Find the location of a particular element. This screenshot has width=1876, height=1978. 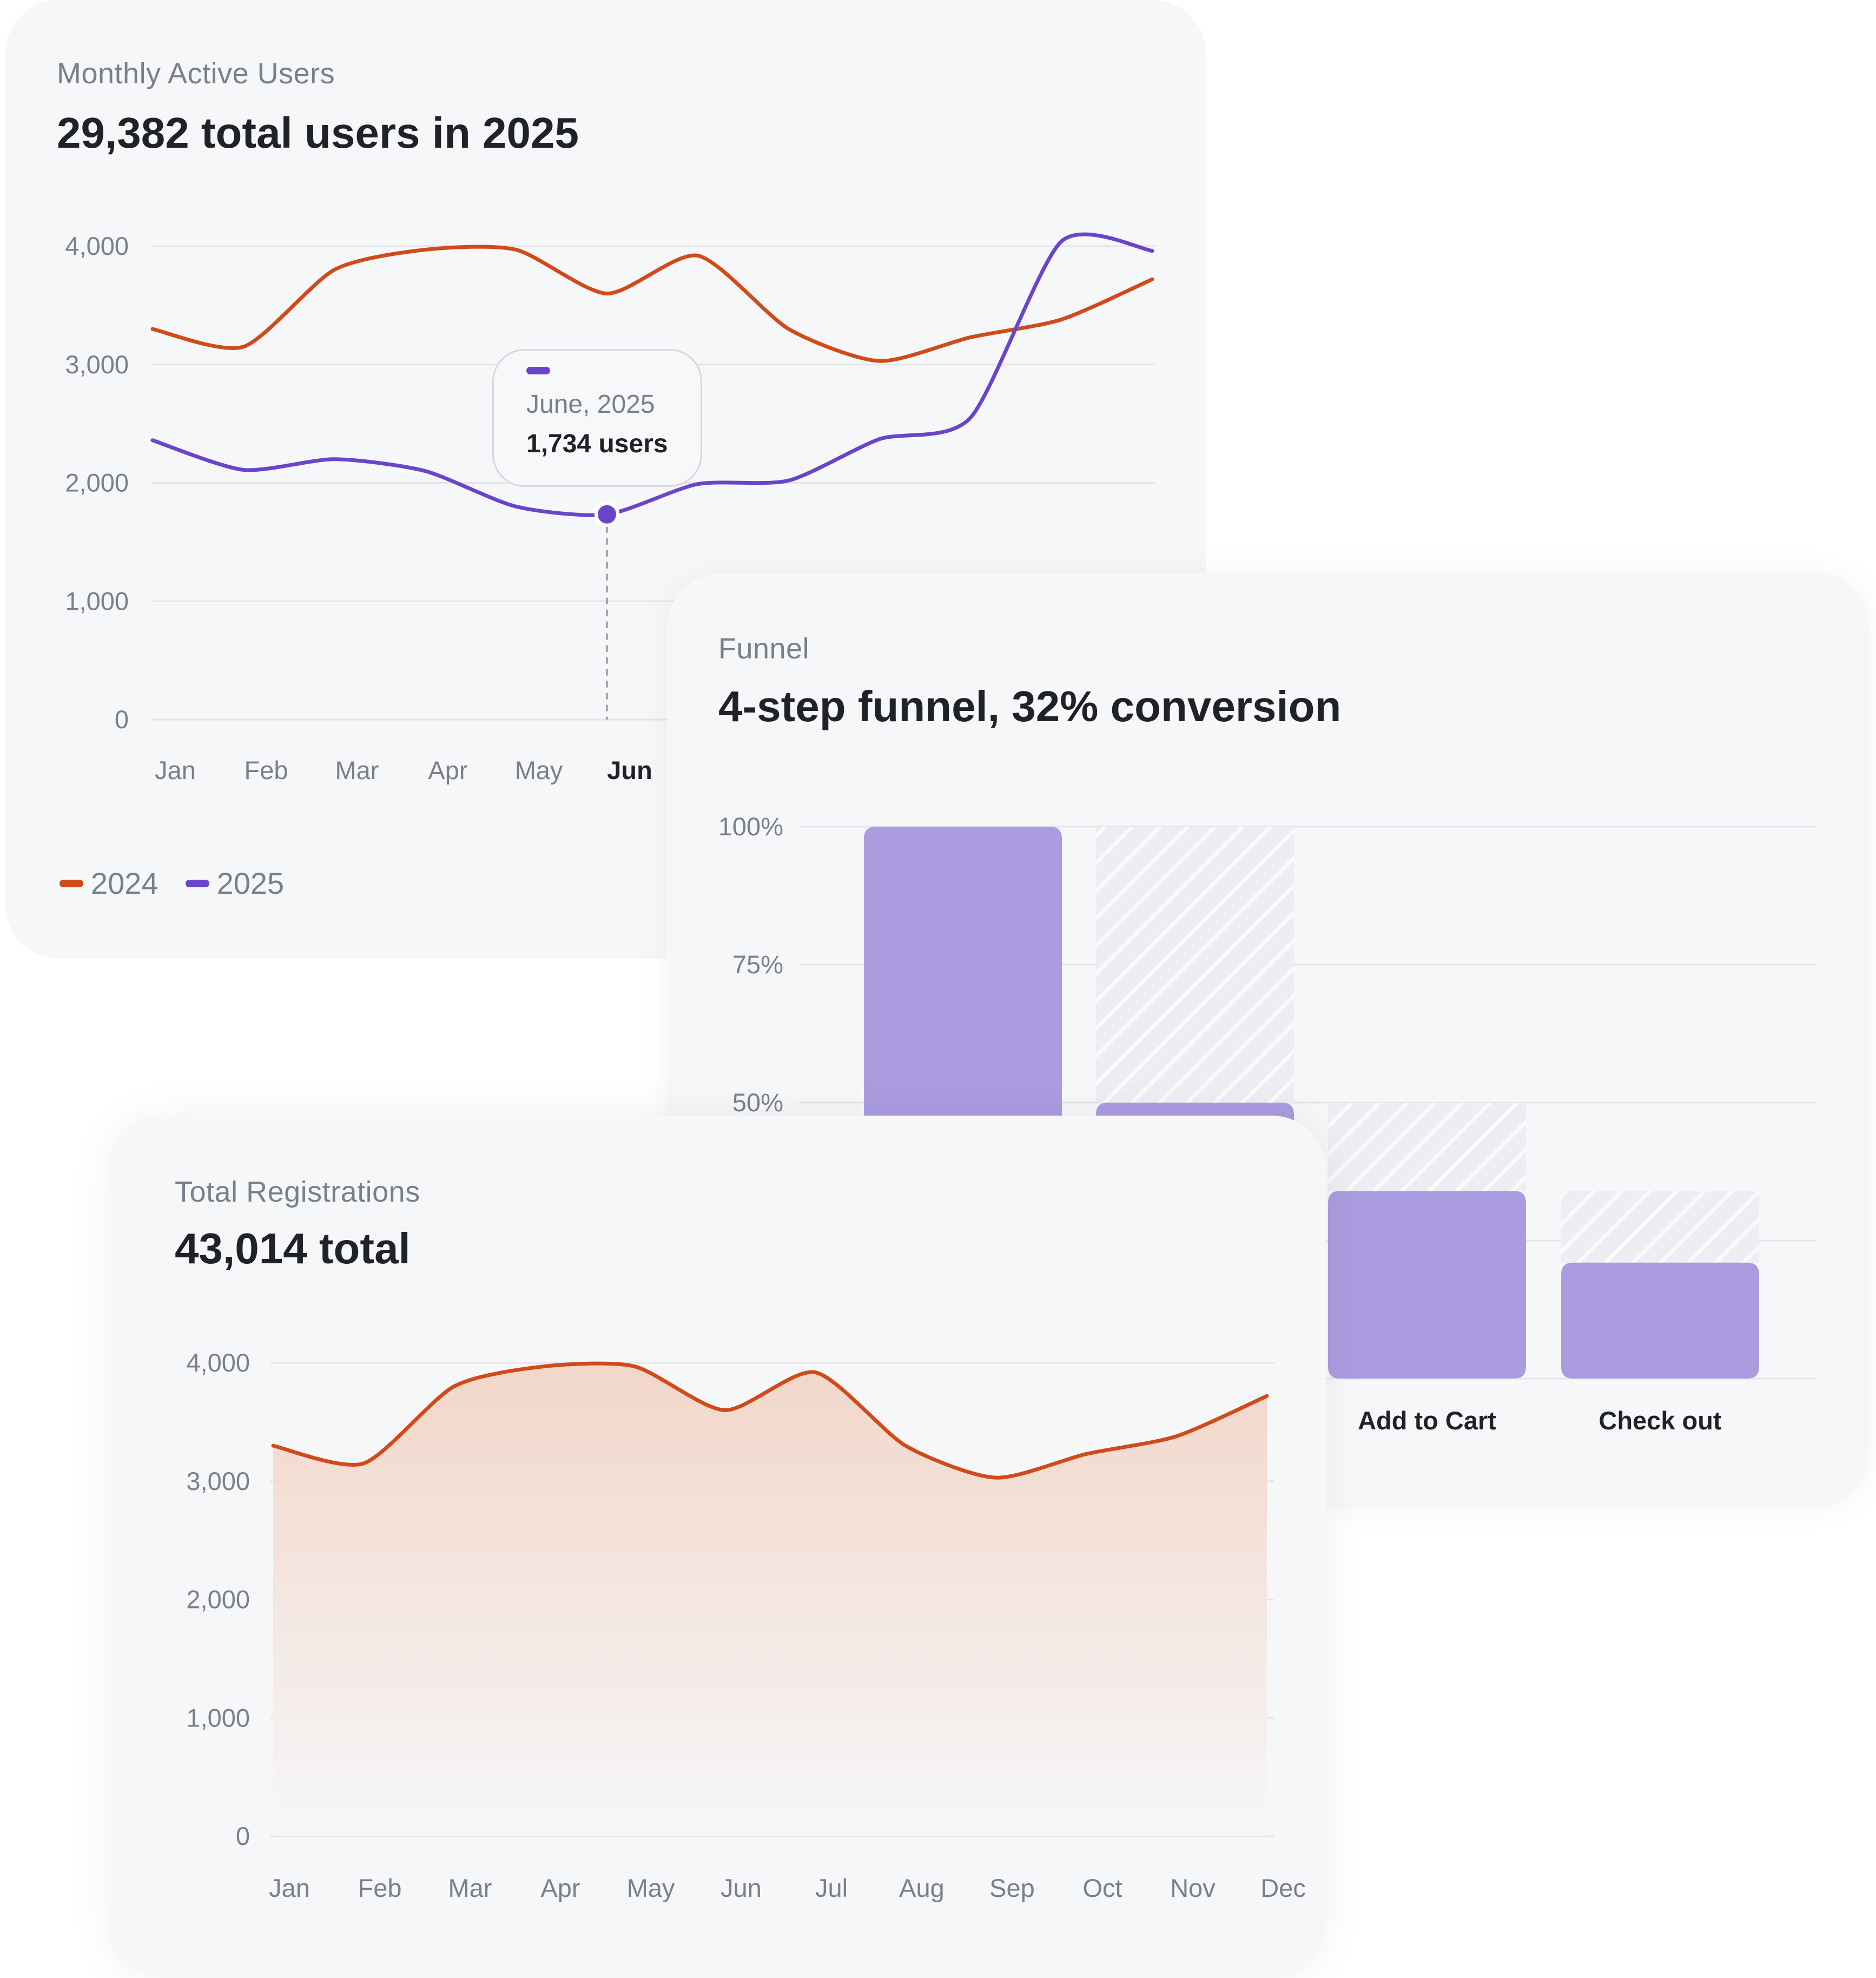

legend-item-2025: 2025 is located at coordinates (235, 883).